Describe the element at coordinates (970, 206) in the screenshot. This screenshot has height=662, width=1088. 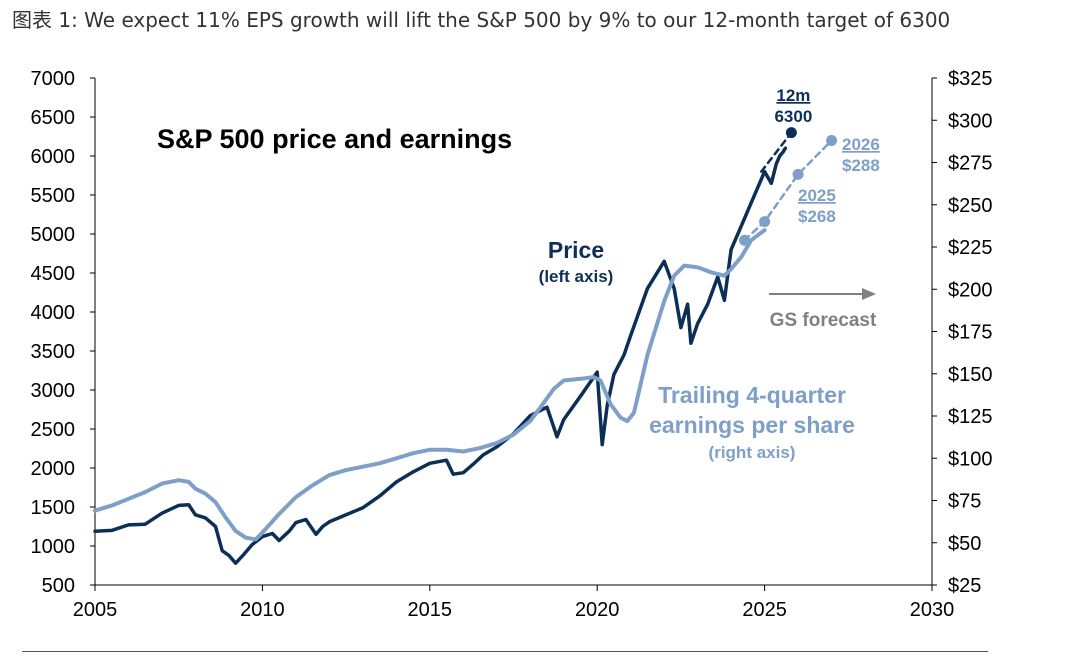
I see `right-tick-label: $250` at that location.